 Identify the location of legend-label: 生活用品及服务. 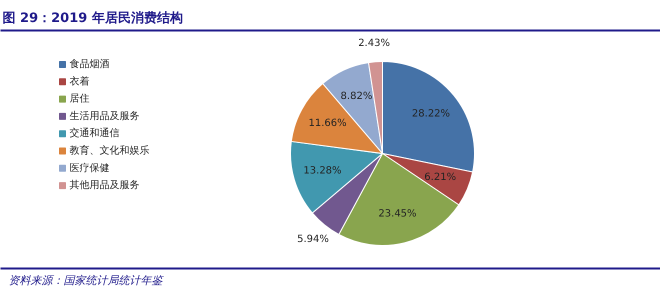
(105, 116).